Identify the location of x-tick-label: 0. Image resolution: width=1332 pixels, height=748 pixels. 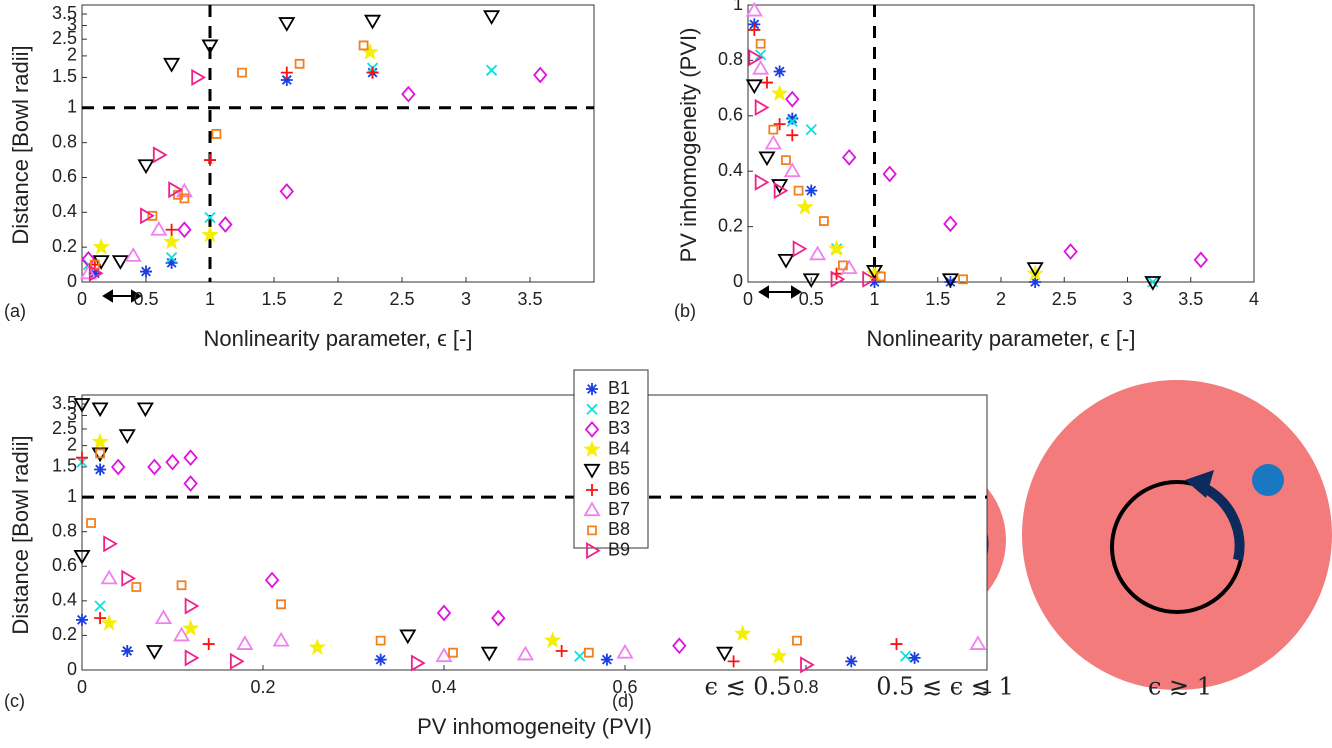
(82, 299).